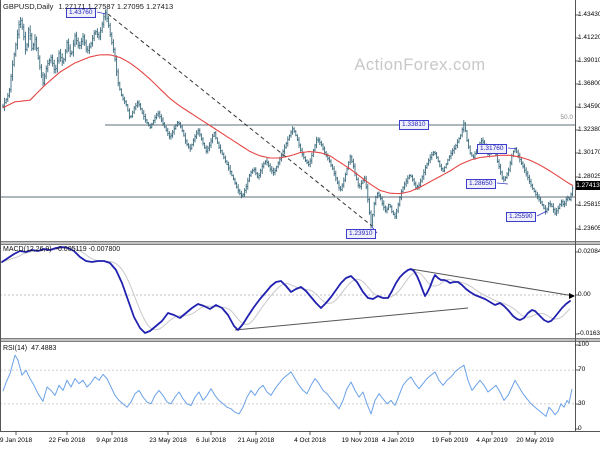  I want to click on macd-indicator-label: MACD(12,26,9) -0.005119 -0.007800, so click(63, 249).